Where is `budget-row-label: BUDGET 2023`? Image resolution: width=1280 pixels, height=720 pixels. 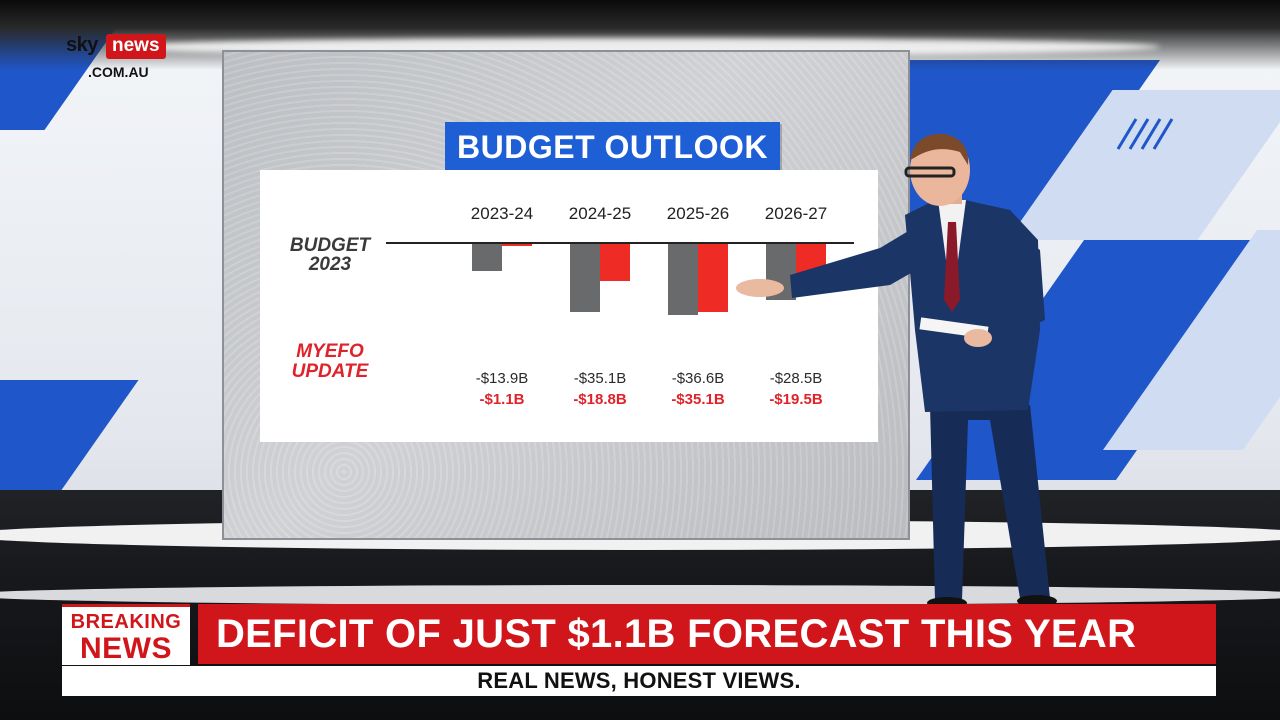
budget-row-label: BUDGET 2023 is located at coordinates (330, 255).